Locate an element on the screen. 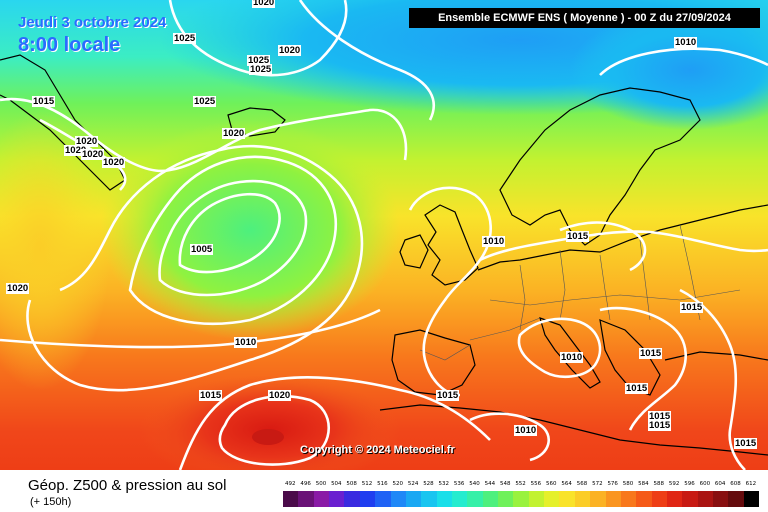 This screenshot has height=512, width=768. color-scale-value: 608 is located at coordinates (735, 484).